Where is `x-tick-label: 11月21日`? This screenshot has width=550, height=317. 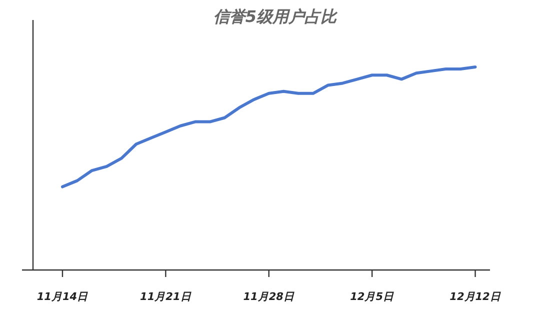 x-tick-label: 11月21日 is located at coordinates (166, 297).